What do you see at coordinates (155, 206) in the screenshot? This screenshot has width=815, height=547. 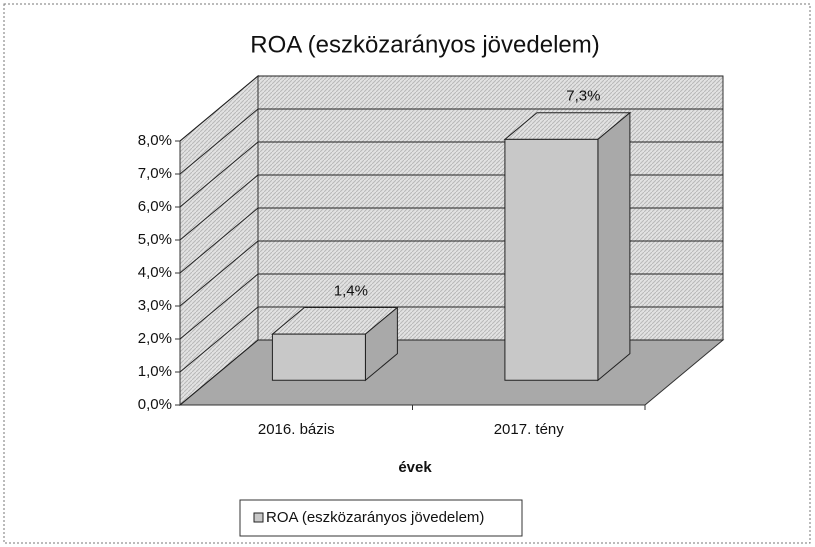 I see `y-tick-label: 6,0%` at bounding box center [155, 206].